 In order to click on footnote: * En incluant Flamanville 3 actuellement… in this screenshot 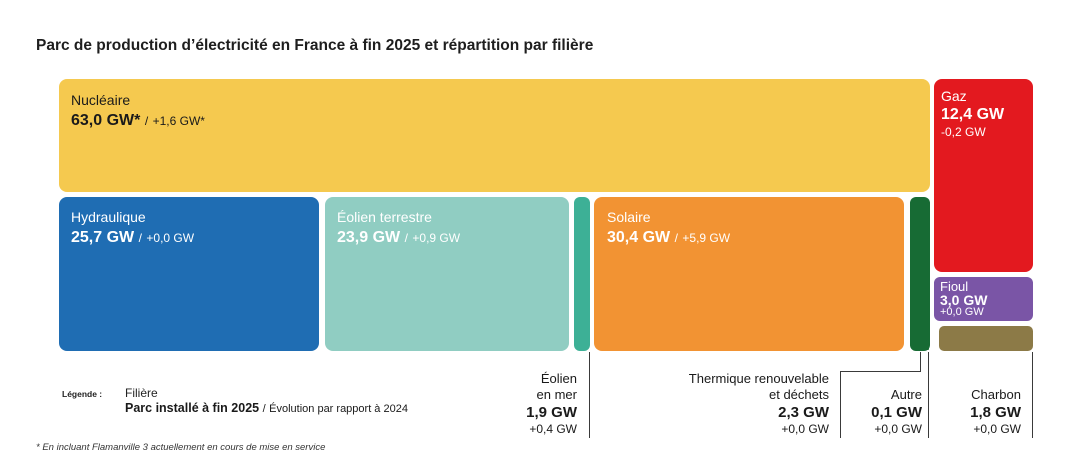, I will do `click(181, 447)`.